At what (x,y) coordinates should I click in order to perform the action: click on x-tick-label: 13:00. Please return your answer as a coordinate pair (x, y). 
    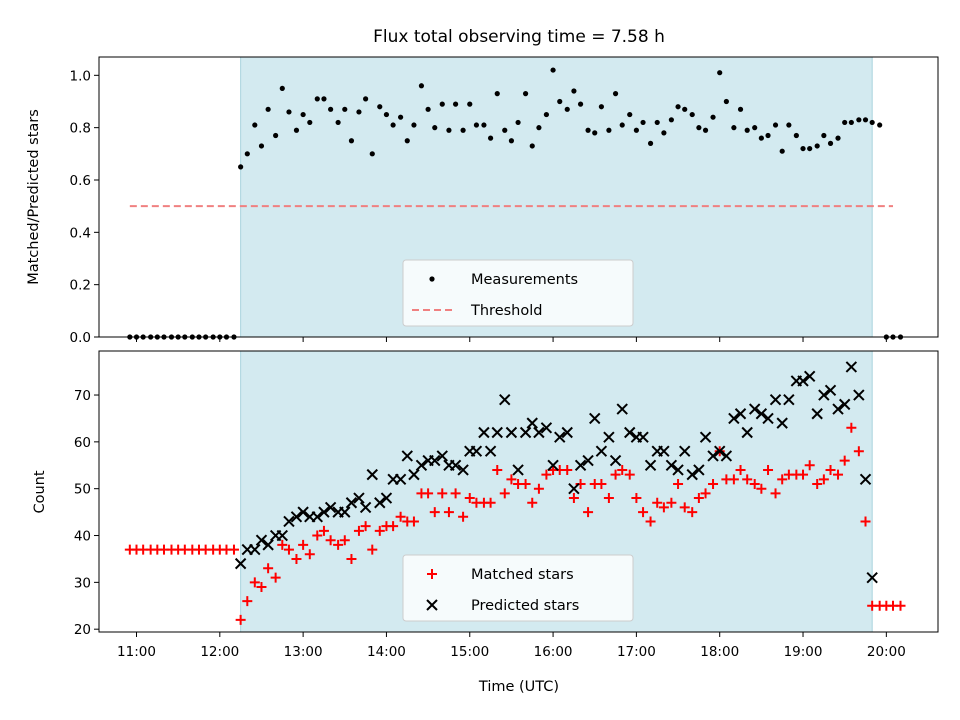
    Looking at the image, I should click on (303, 652).